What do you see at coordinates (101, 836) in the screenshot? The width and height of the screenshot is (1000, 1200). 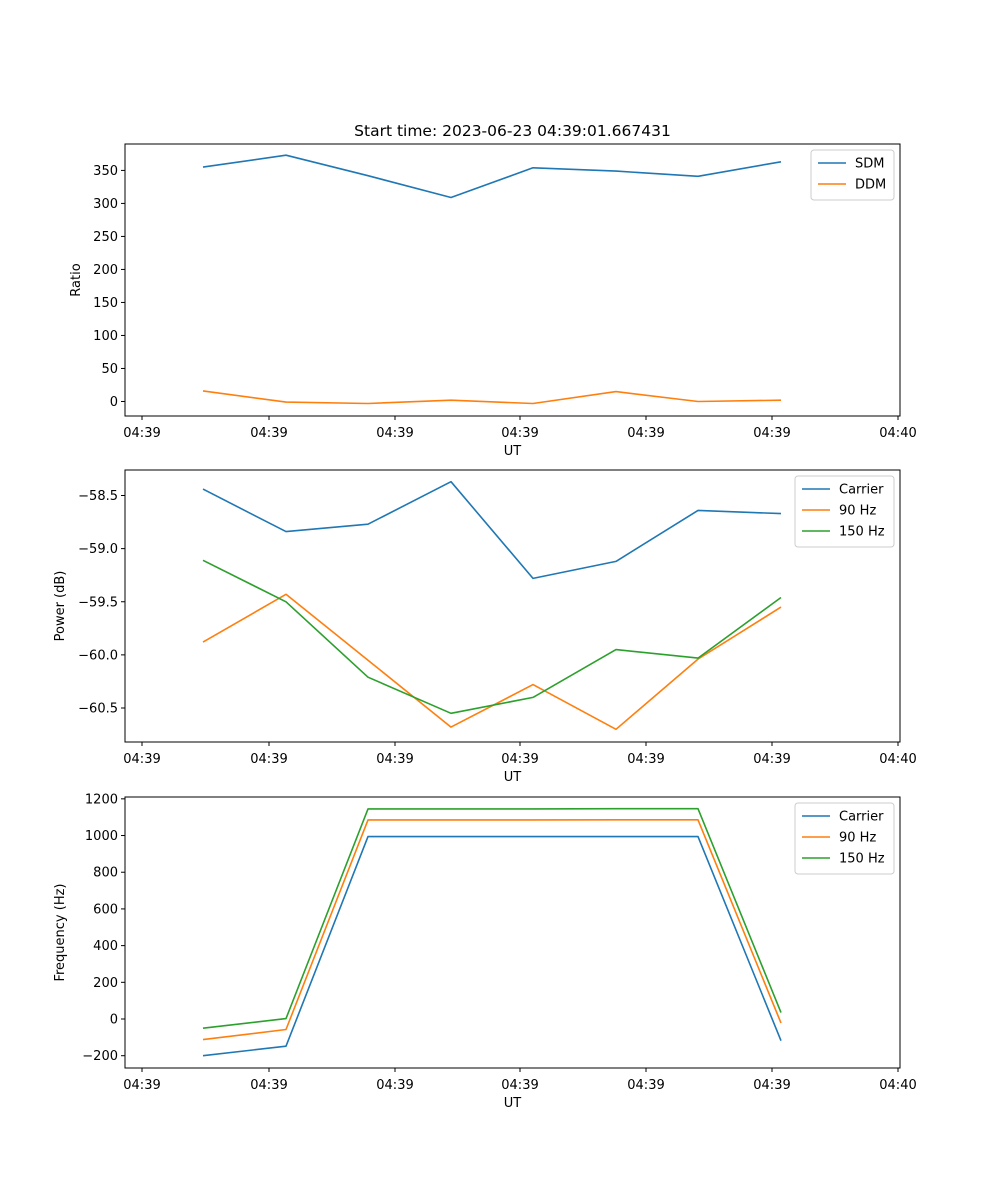 I see `y-tick-label: 1000` at bounding box center [101, 836].